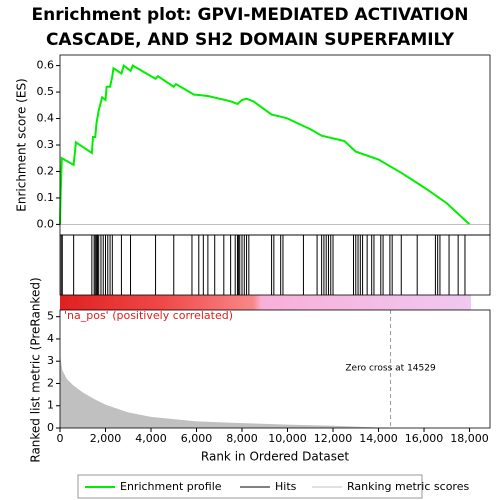  Describe the element at coordinates (148, 315) in the screenshot. I see `band-label: 'na_pos' (positively correlated)` at that location.